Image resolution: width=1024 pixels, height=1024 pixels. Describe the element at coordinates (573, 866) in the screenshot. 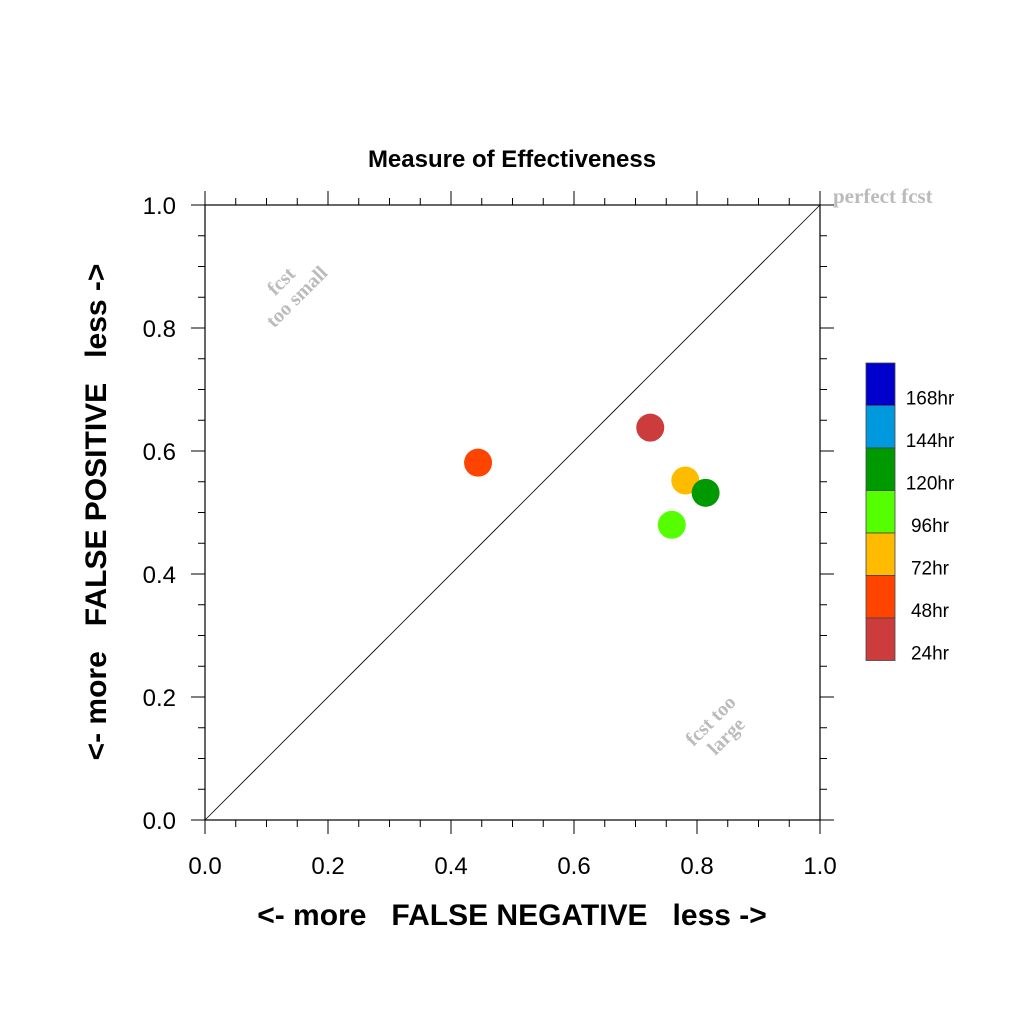

I see `x-tick-label: 0.6` at that location.